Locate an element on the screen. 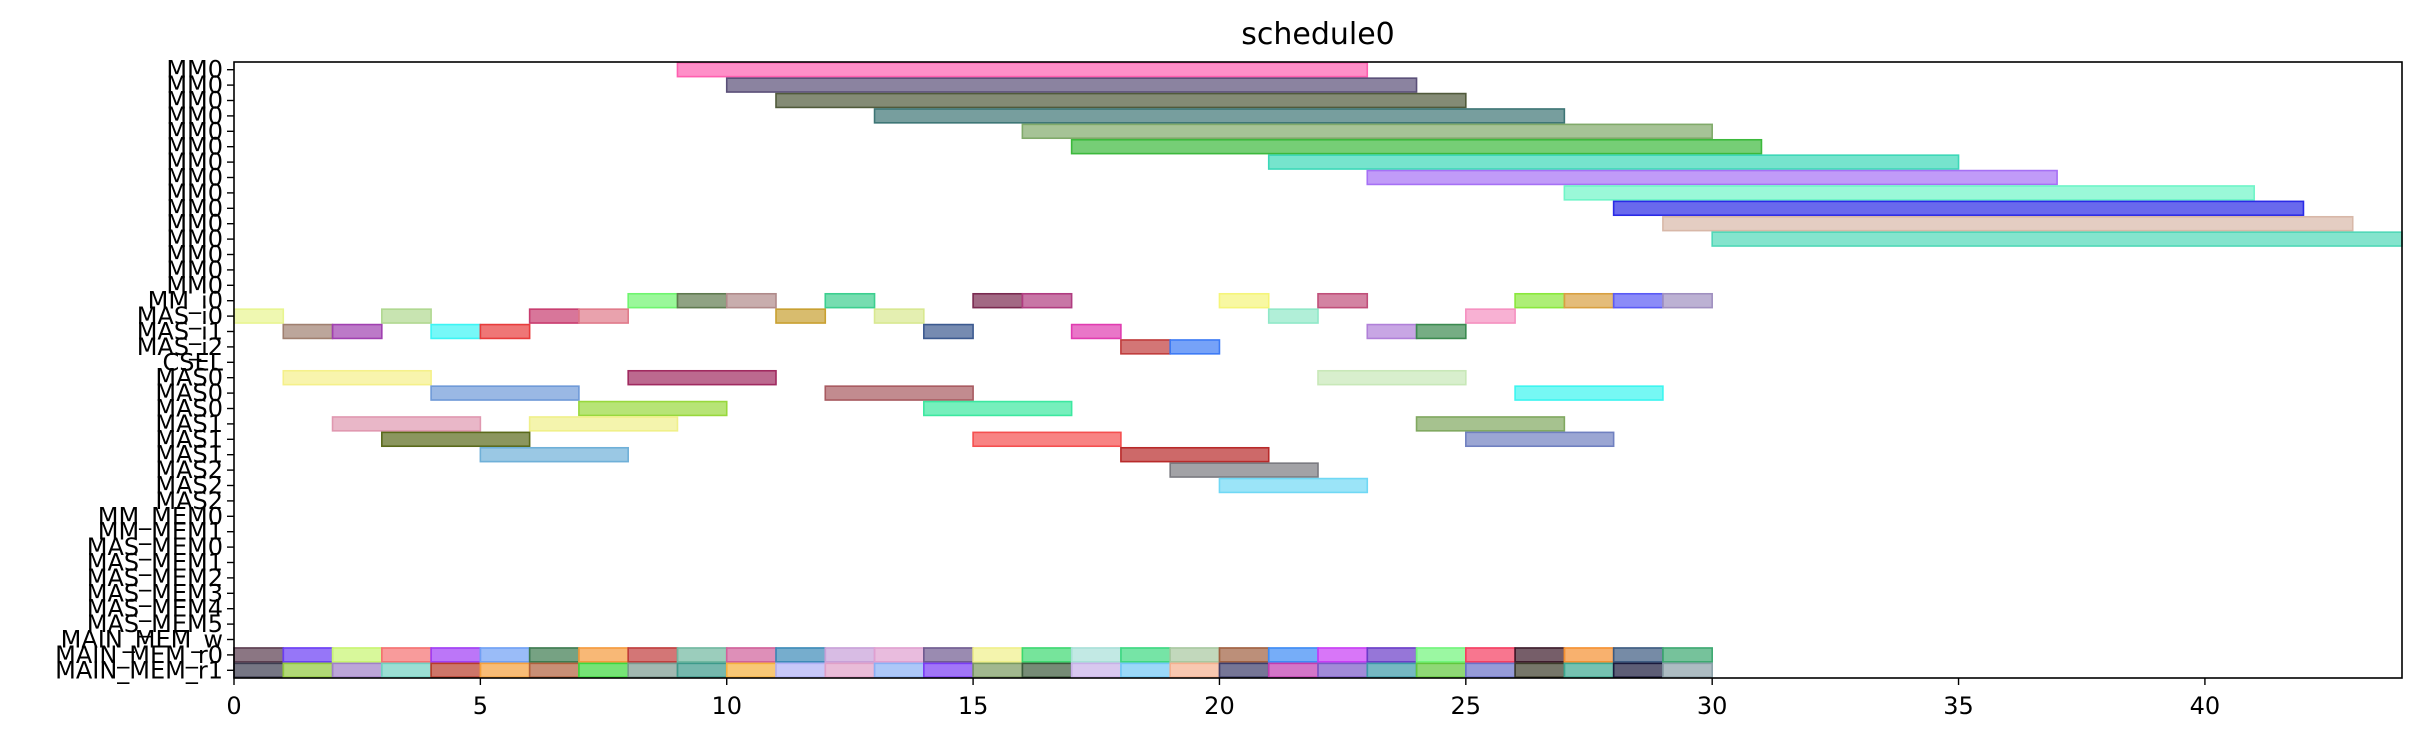  chart-title: schedule0 is located at coordinates (1318, 34).